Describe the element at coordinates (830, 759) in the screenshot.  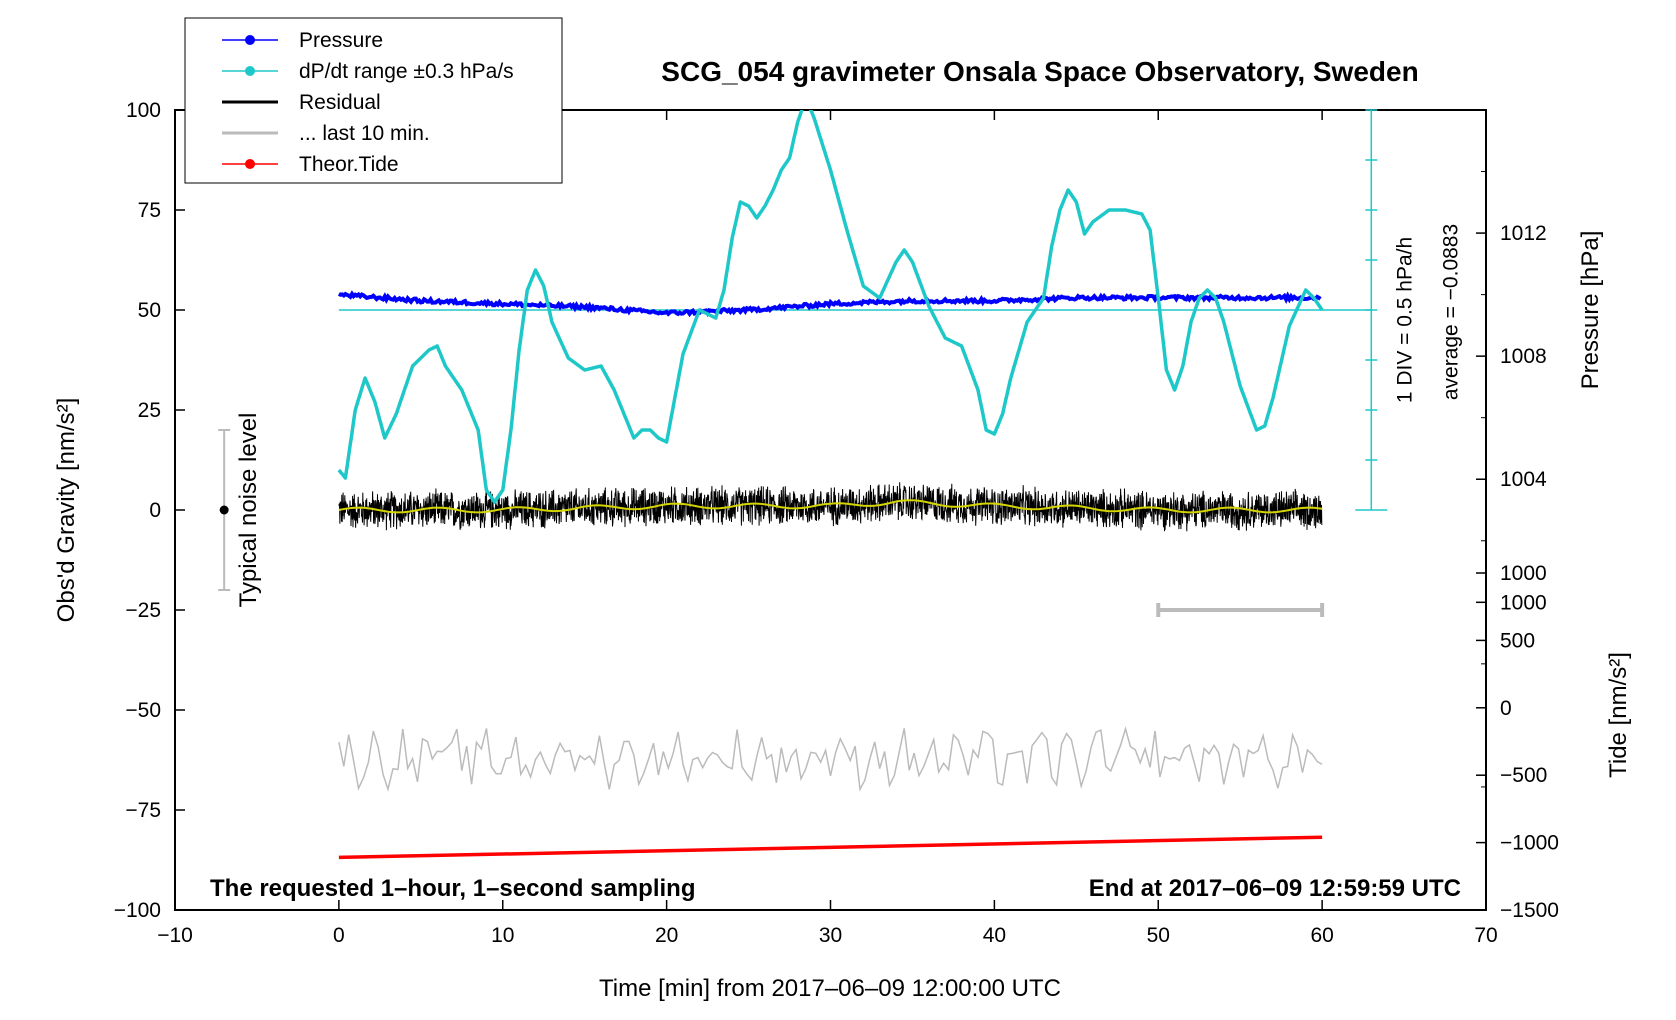
I see `series-last-10-min` at that location.